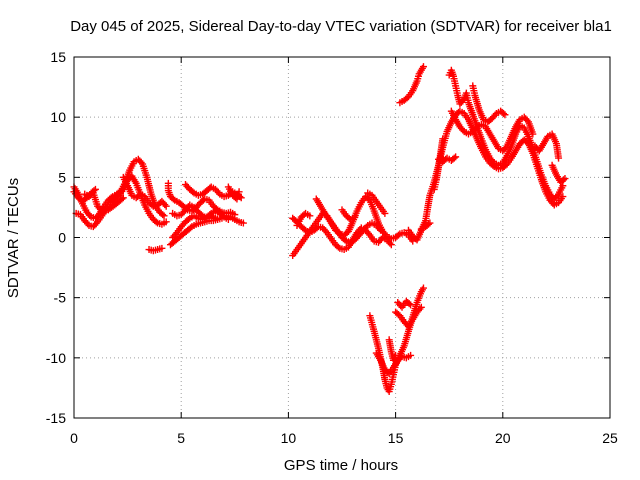 The height and width of the screenshot is (480, 640). What do you see at coordinates (62, 177) in the screenshot?
I see `y-tick-label: 5` at bounding box center [62, 177].